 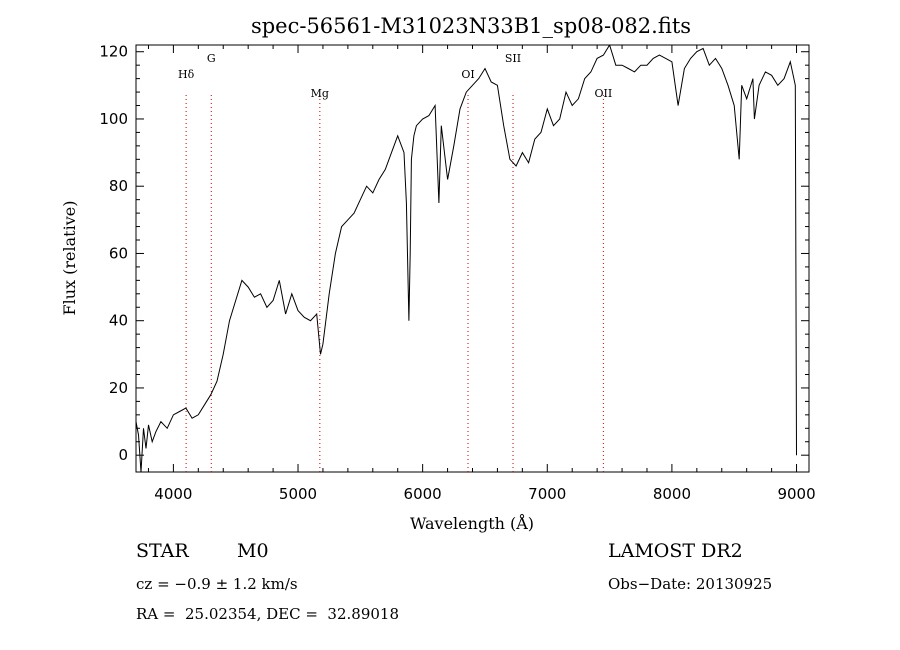 I want to click on y-axis-label: Flux (relative), so click(x=69, y=258).